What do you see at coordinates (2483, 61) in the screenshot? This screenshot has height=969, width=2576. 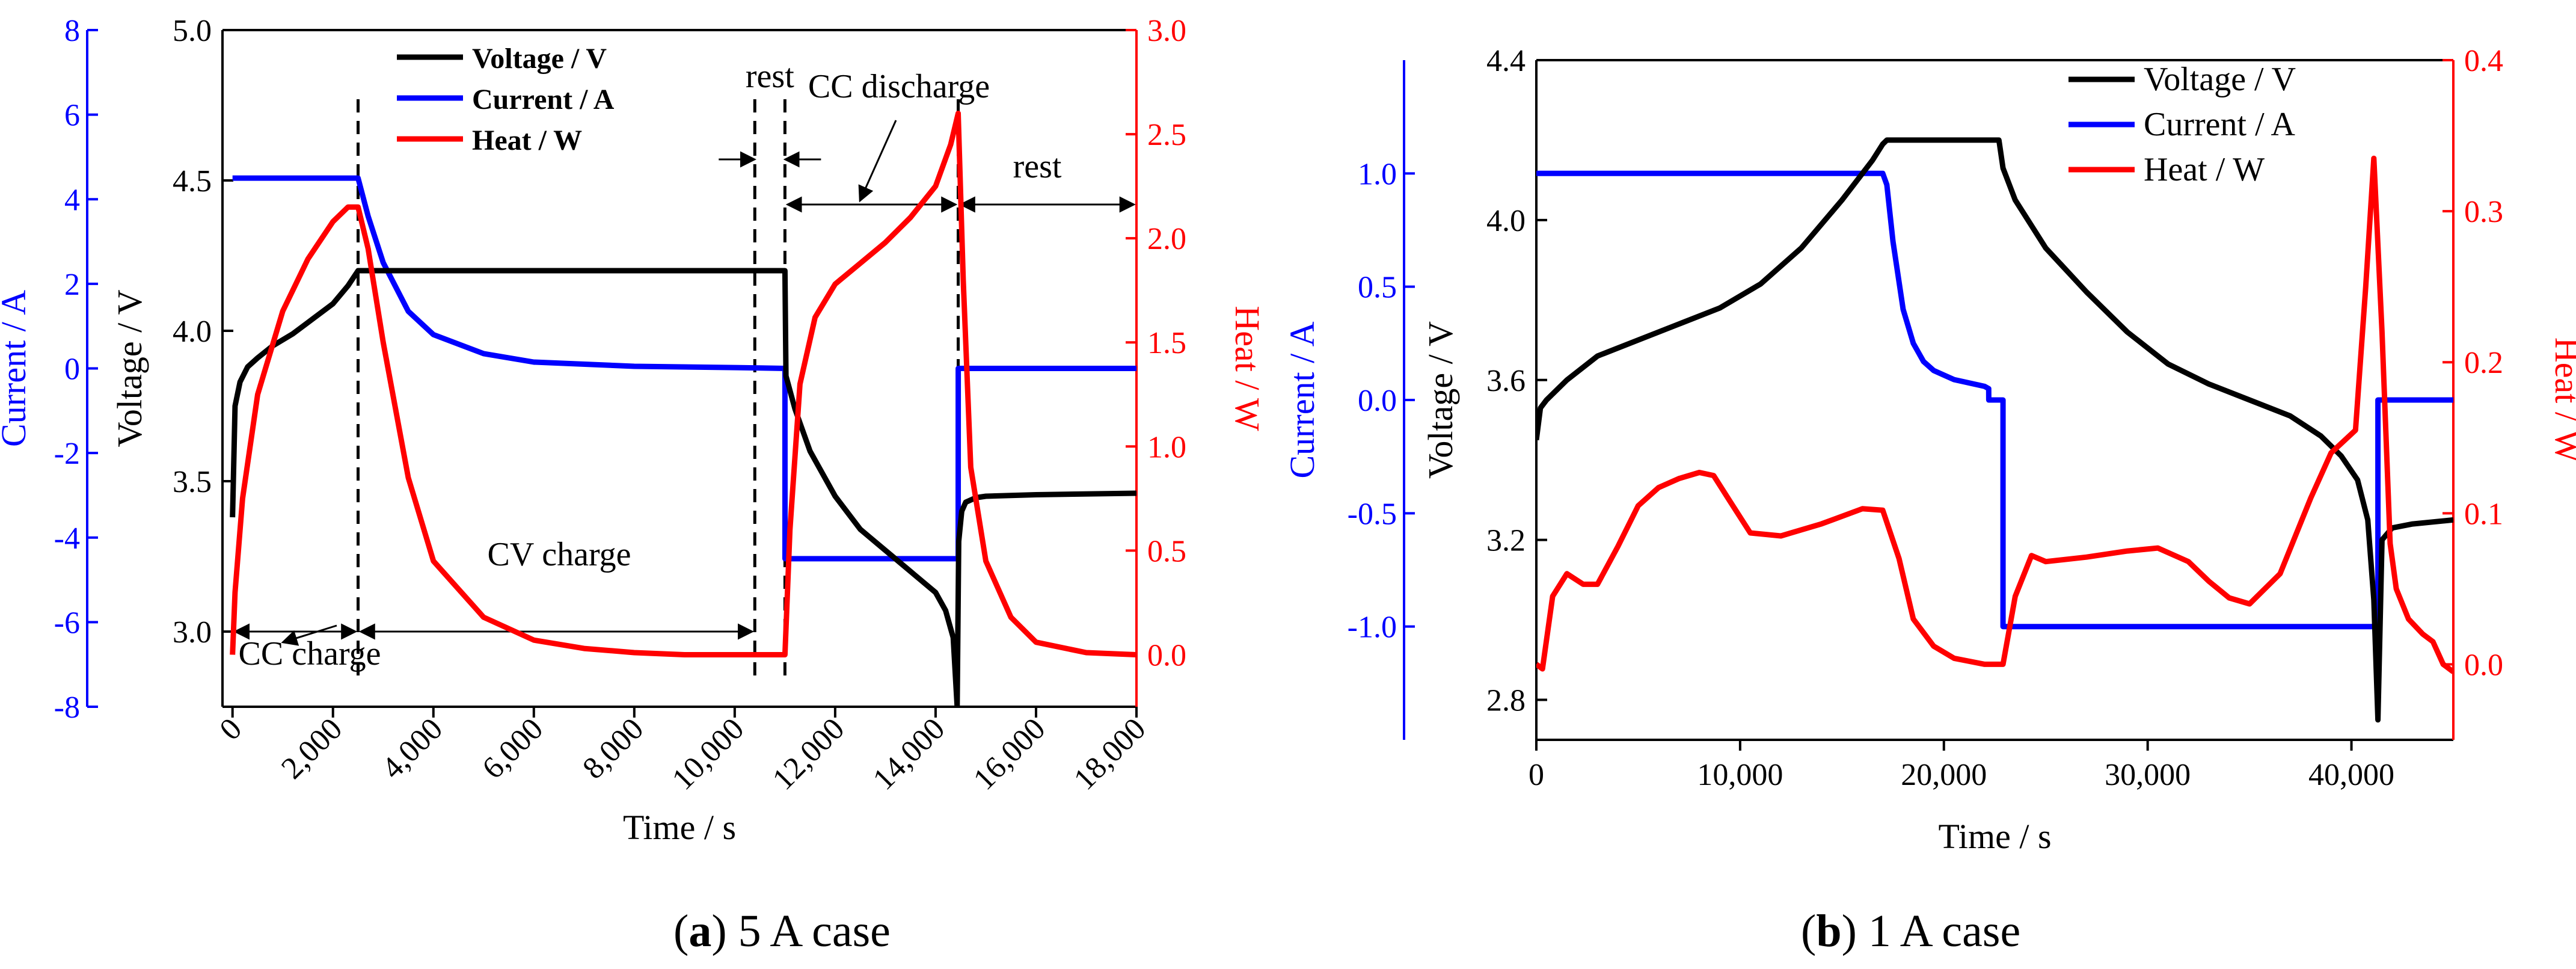 I see `heat-tick-label: 0.4` at bounding box center [2483, 61].